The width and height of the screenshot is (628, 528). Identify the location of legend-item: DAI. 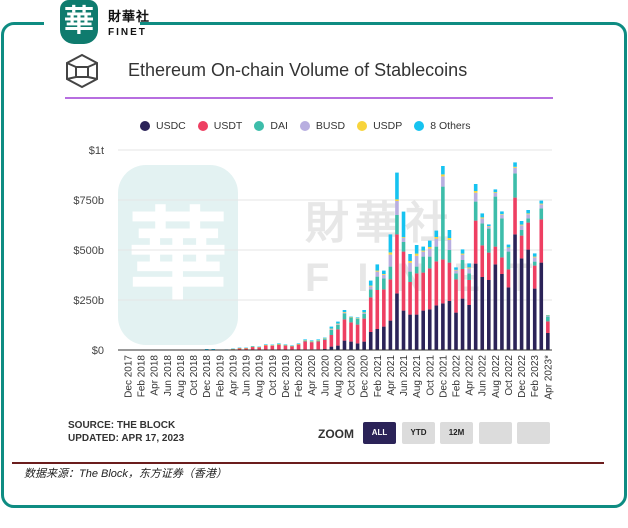
(271, 126).